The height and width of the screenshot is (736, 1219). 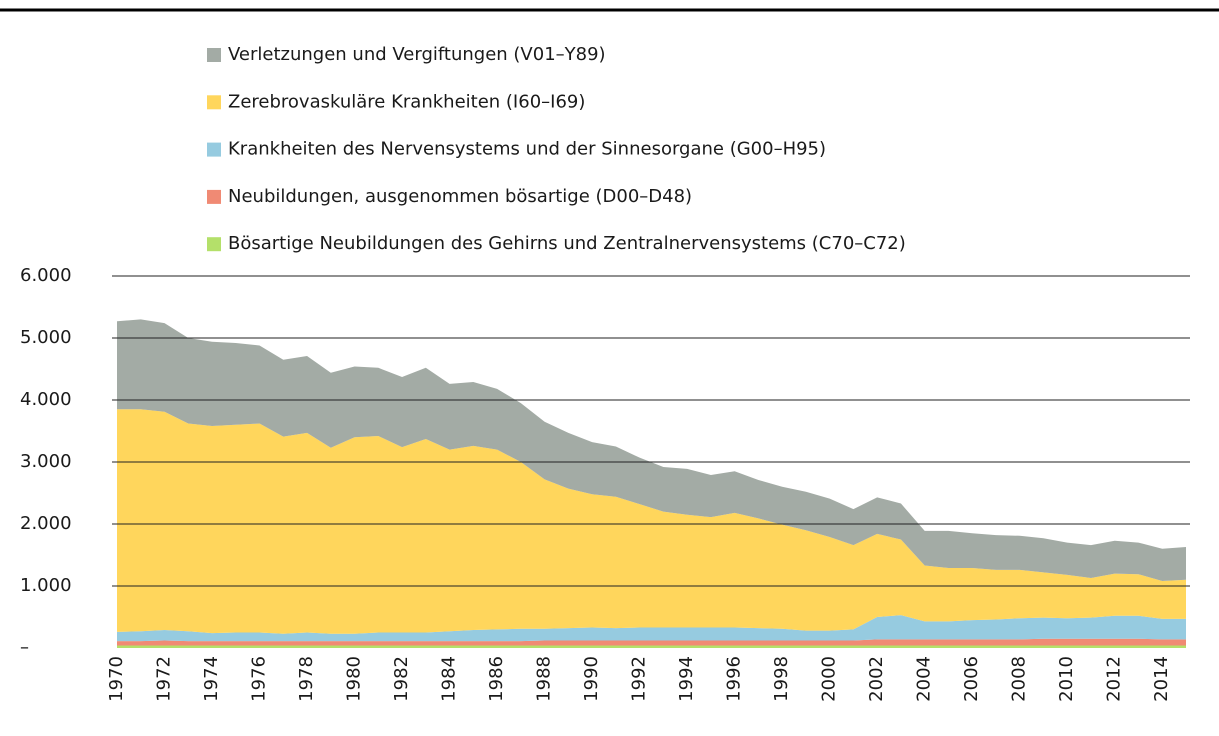 I want to click on x-tick-label: 1972, so click(x=164, y=679).